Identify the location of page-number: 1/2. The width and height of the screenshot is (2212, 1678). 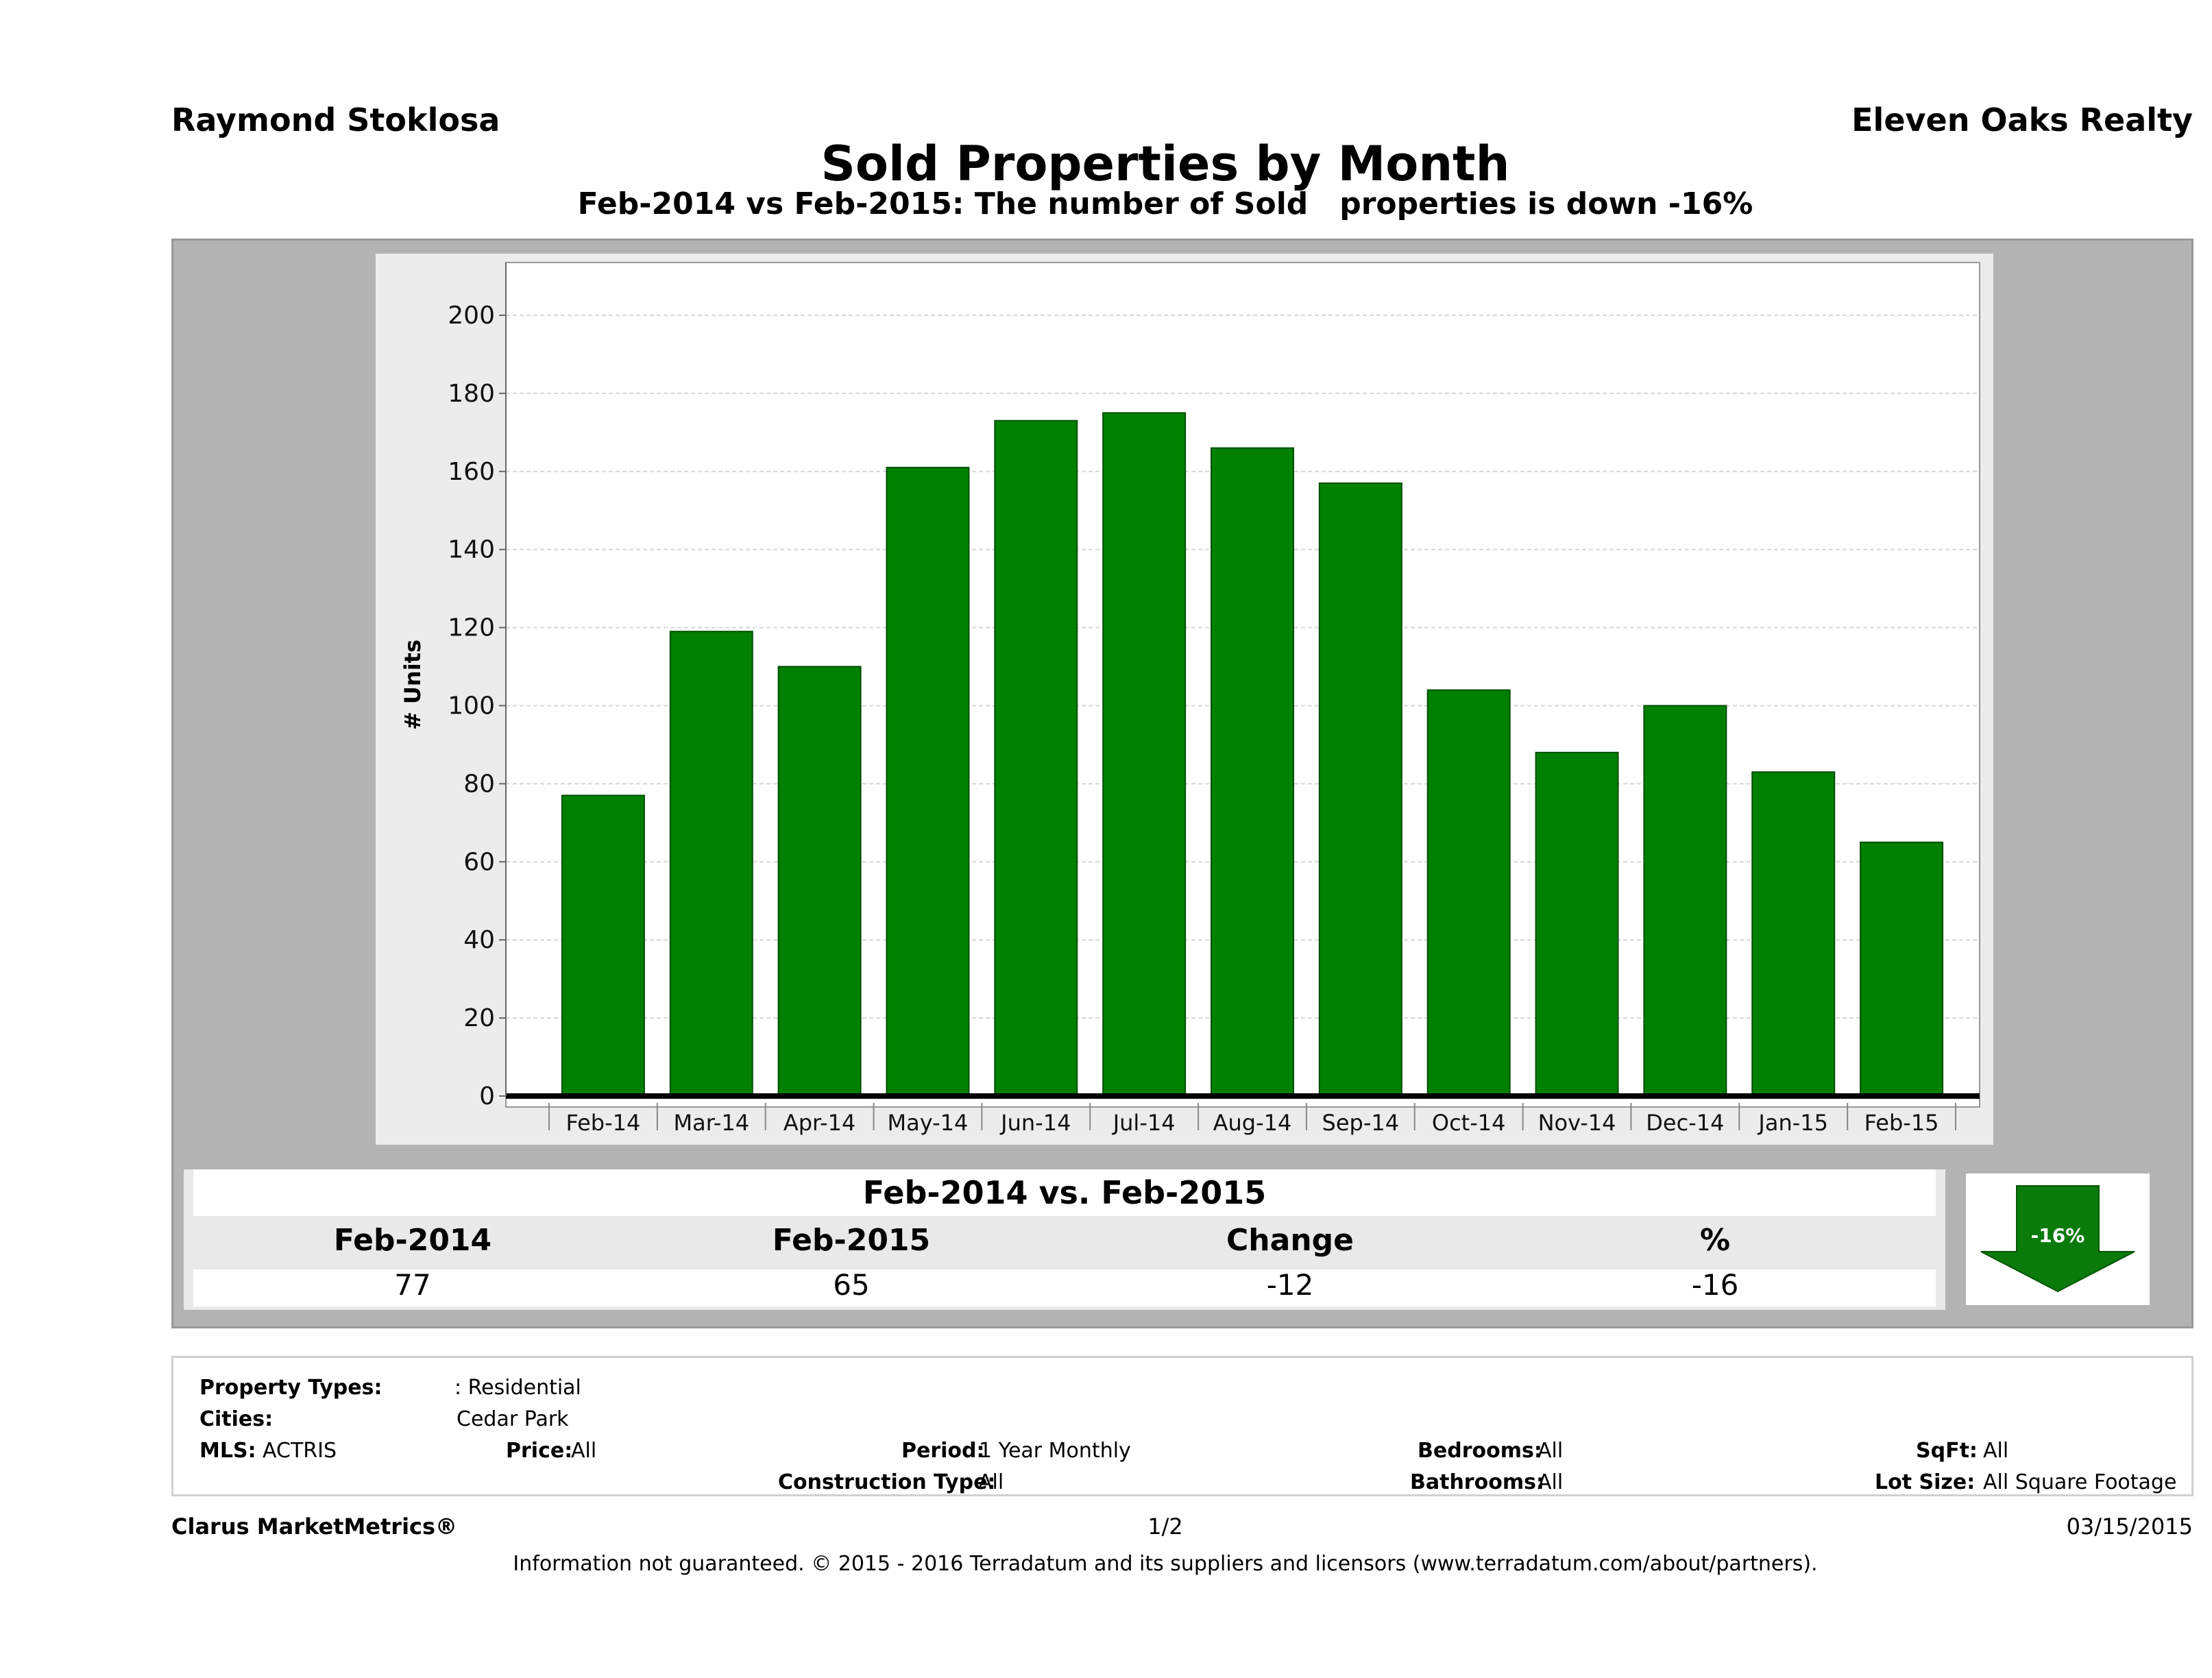
(1165, 1526).